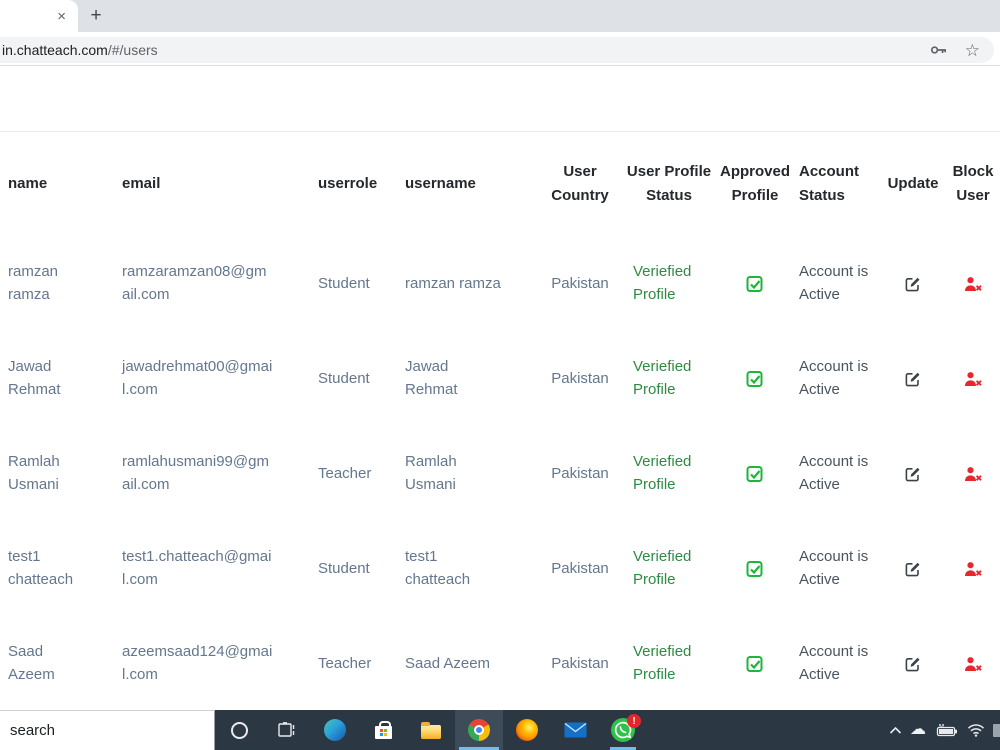 The height and width of the screenshot is (750, 1000). Describe the element at coordinates (57, 183) in the screenshot. I see `header-name: name` at that location.